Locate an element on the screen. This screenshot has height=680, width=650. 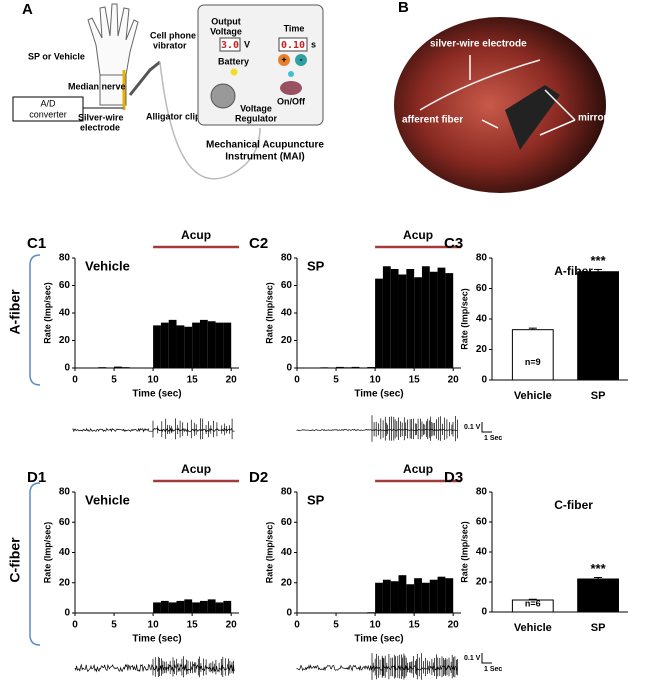
label: - is located at coordinates (301, 59).